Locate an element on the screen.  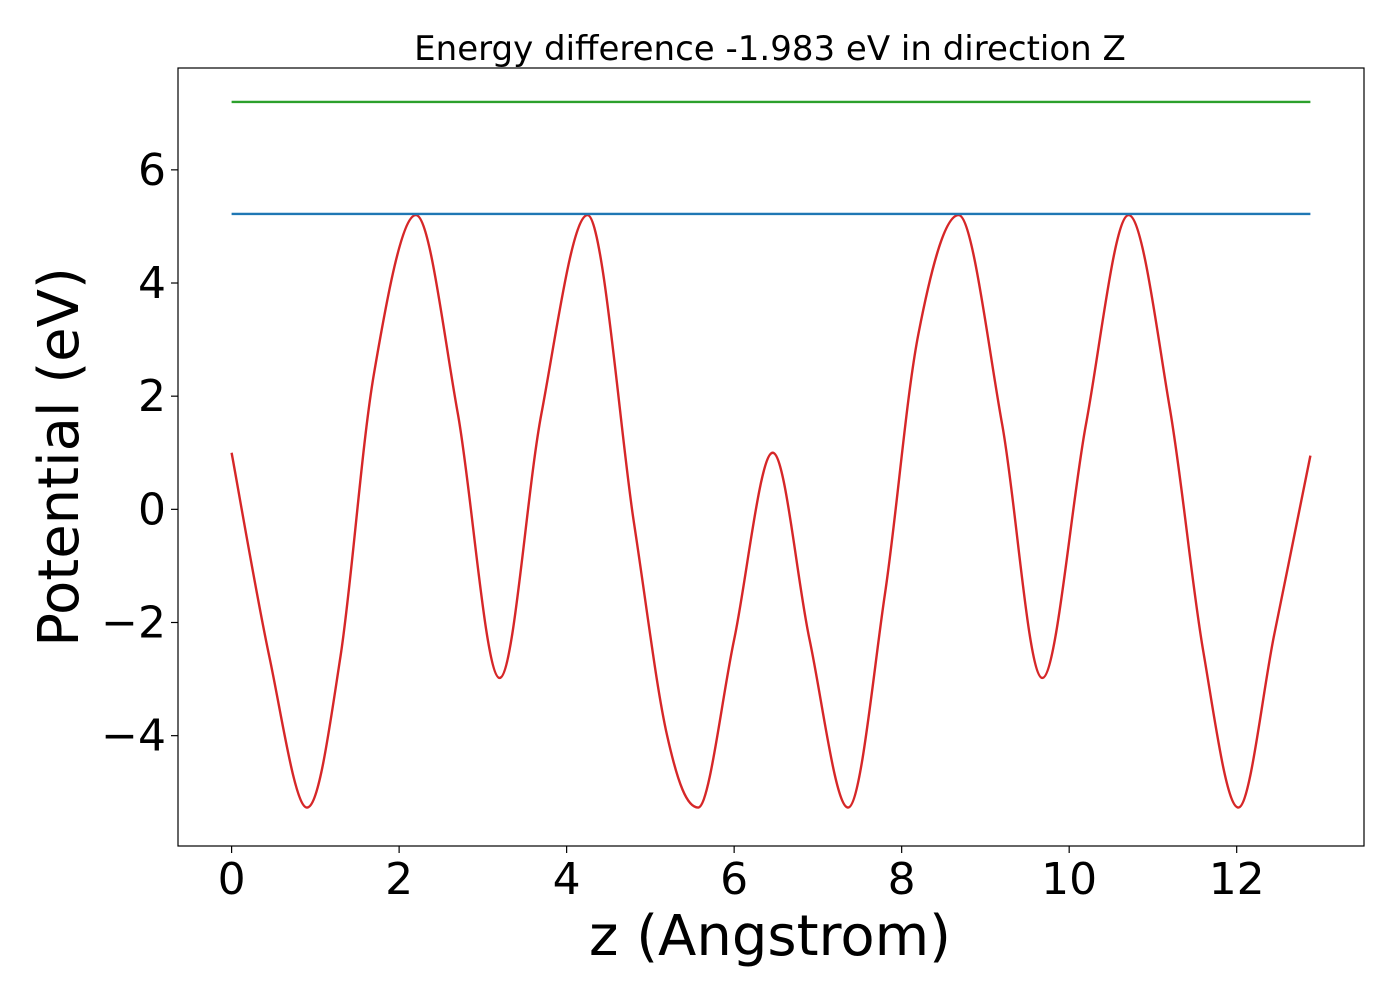
y-tick-label: 2 is located at coordinates (152, 396).